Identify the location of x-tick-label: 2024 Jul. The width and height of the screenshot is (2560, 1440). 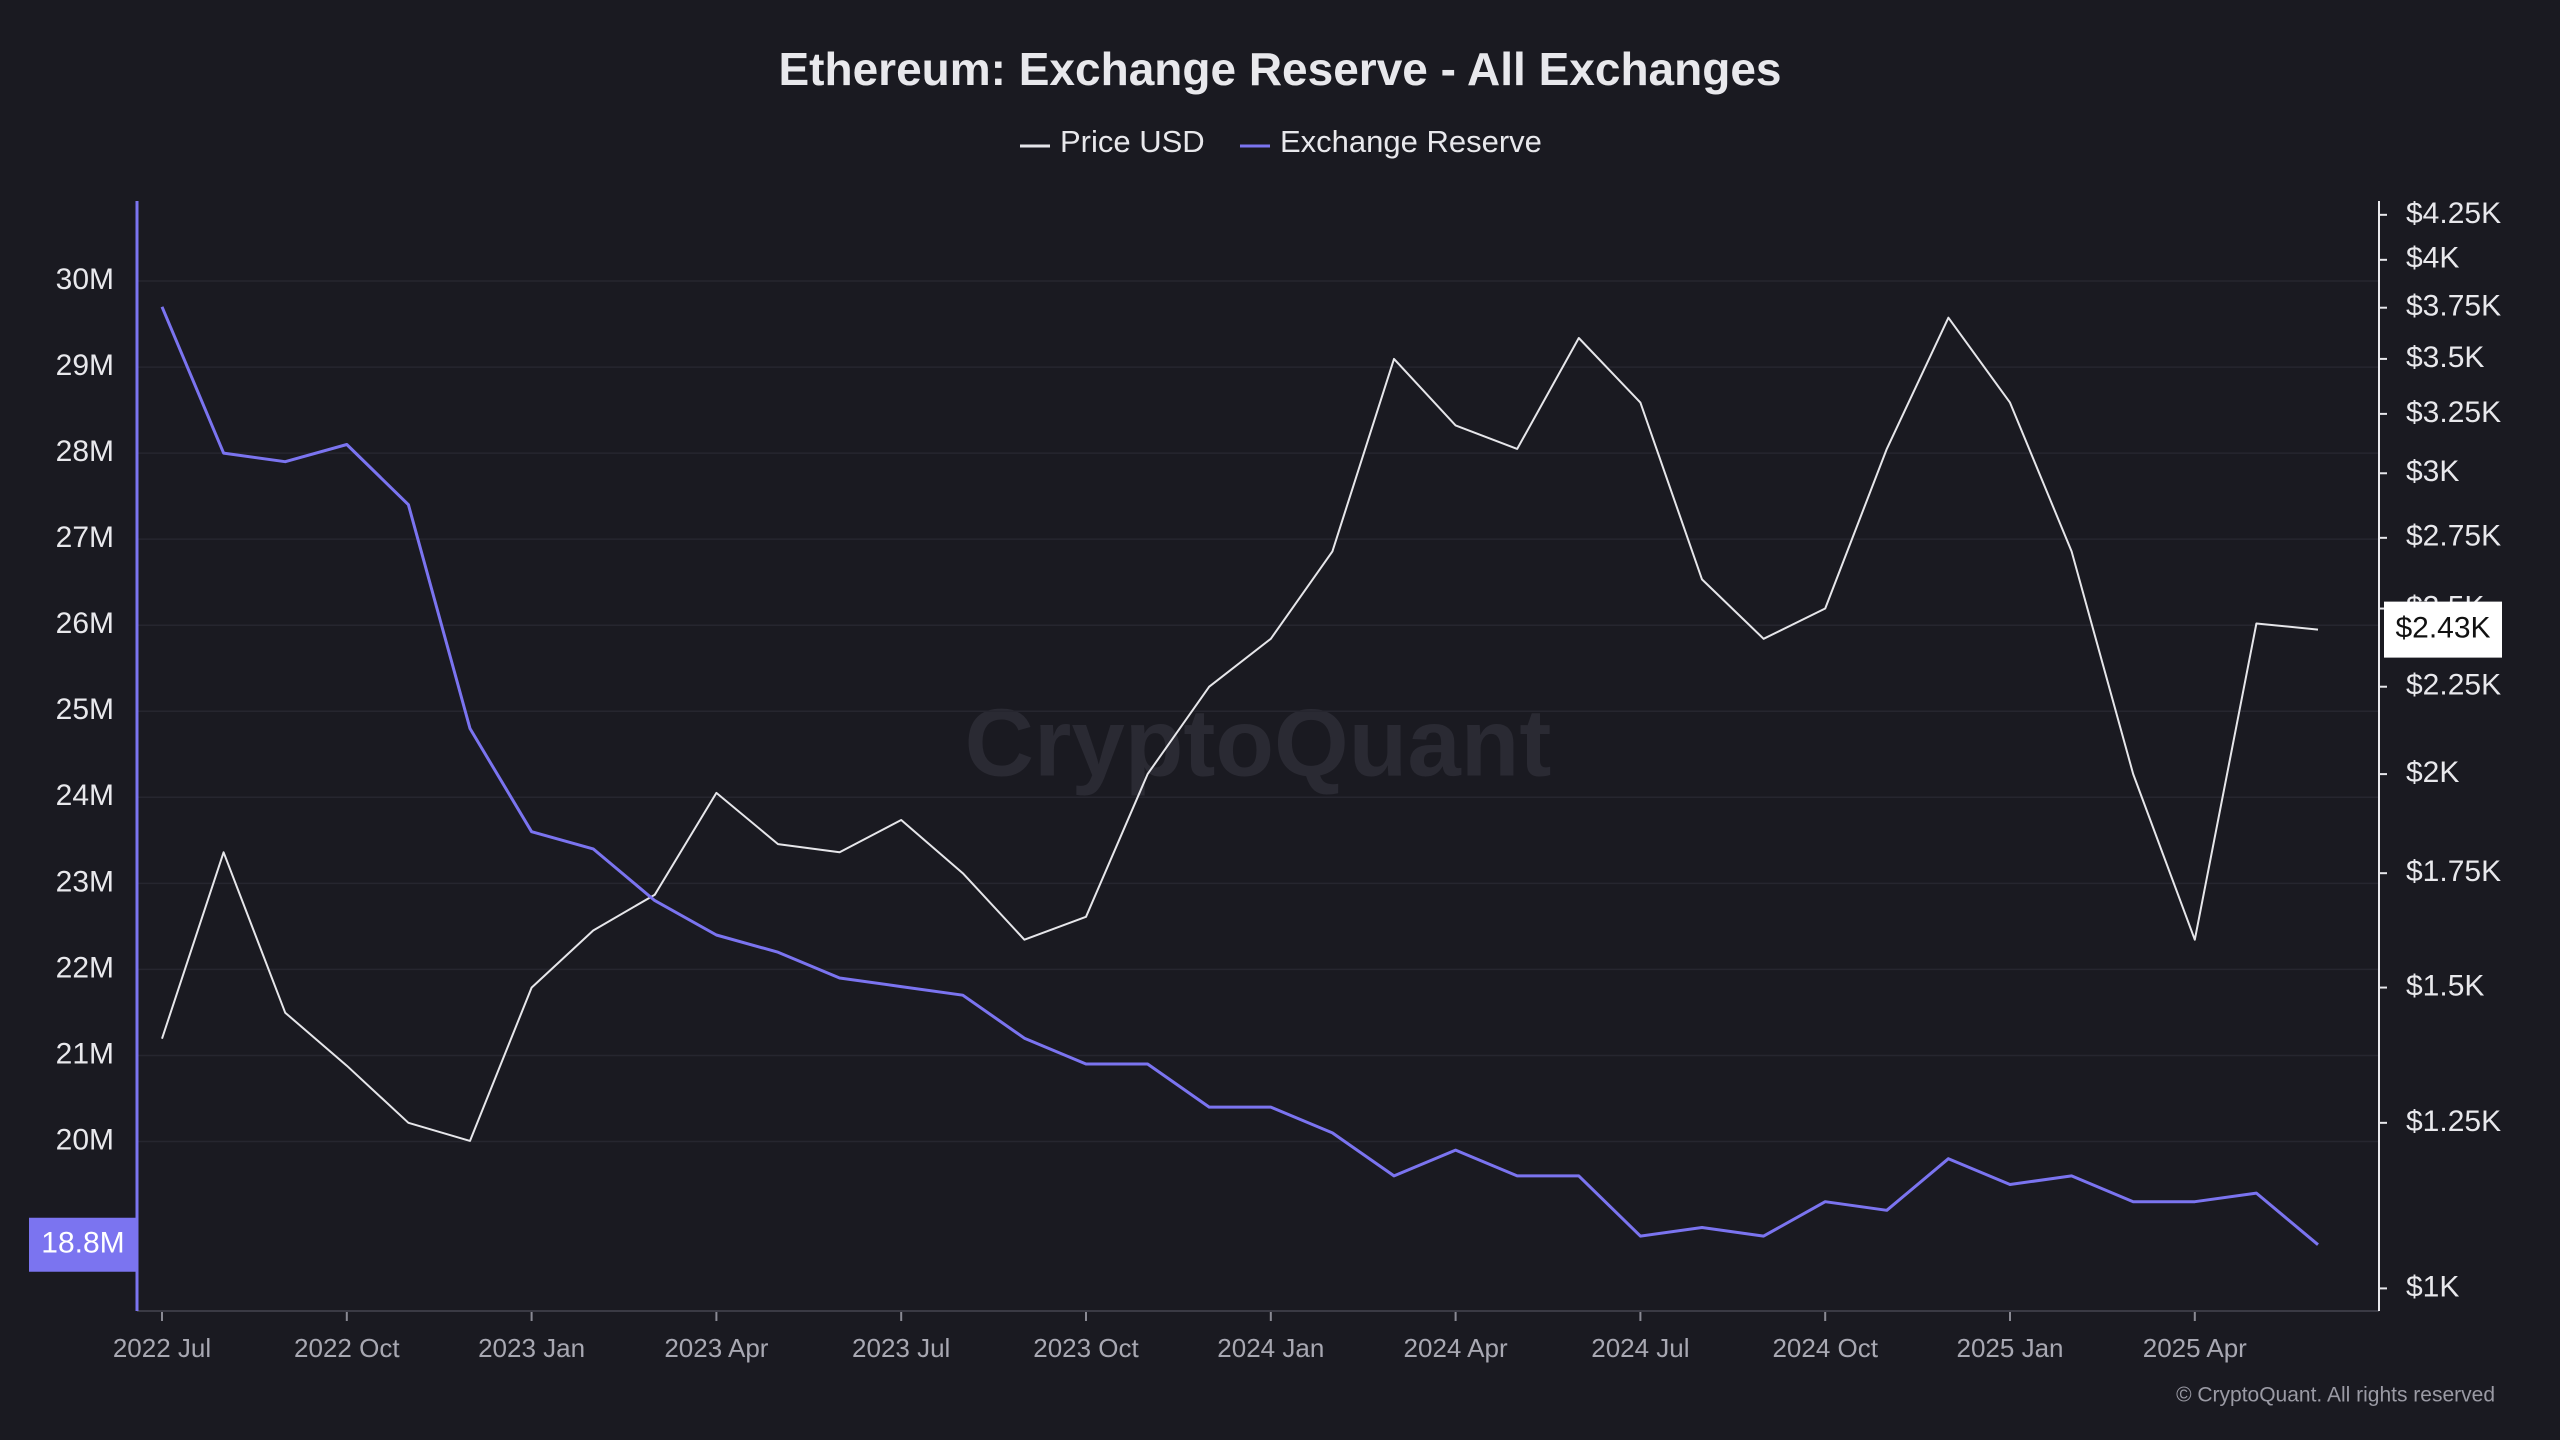
(1640, 1348).